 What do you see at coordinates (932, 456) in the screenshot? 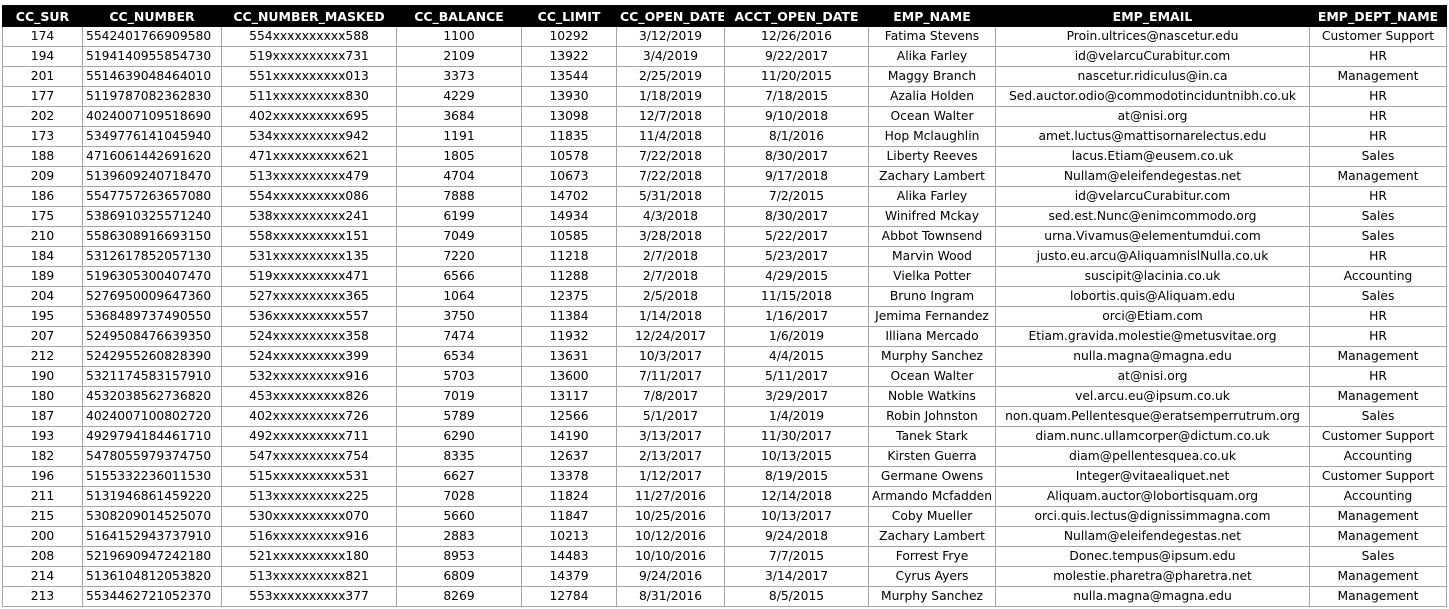
I see `cell-emp-name: Kirsten Guerra` at bounding box center [932, 456].